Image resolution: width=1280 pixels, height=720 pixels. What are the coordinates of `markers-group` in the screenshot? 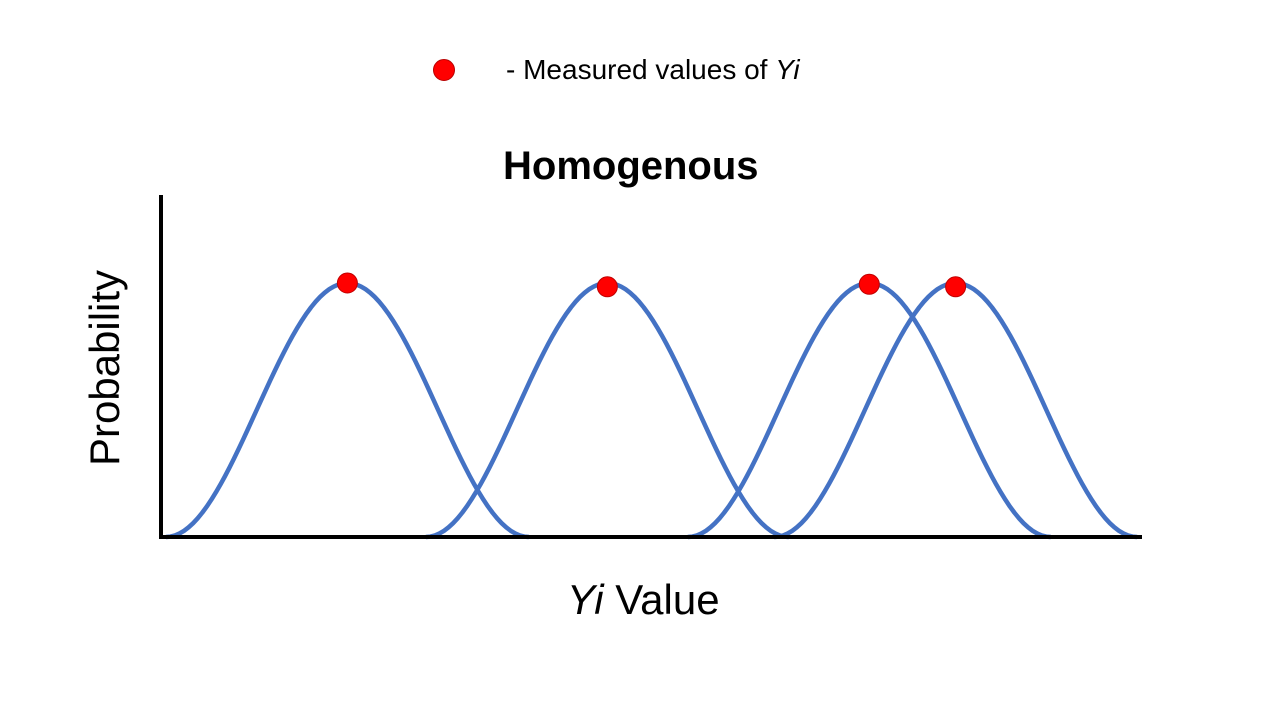 It's located at (651, 285).